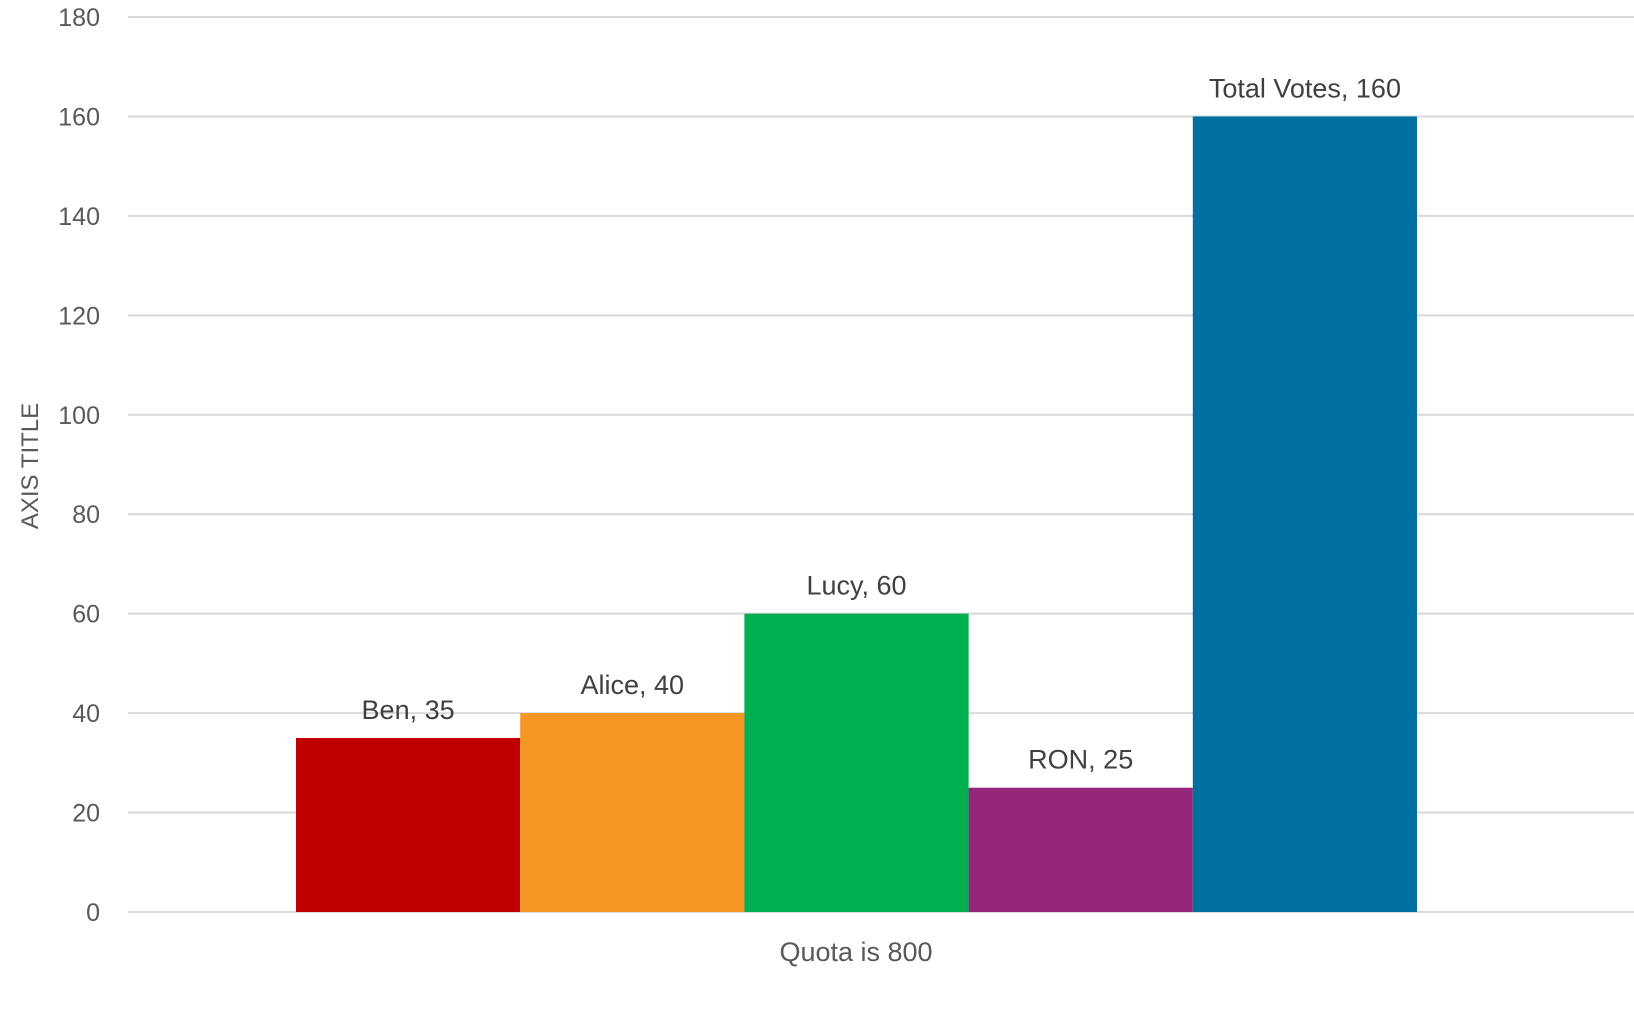 This screenshot has height=1010, width=1634. I want to click on x-category-label: Quota is 800, so click(855, 952).